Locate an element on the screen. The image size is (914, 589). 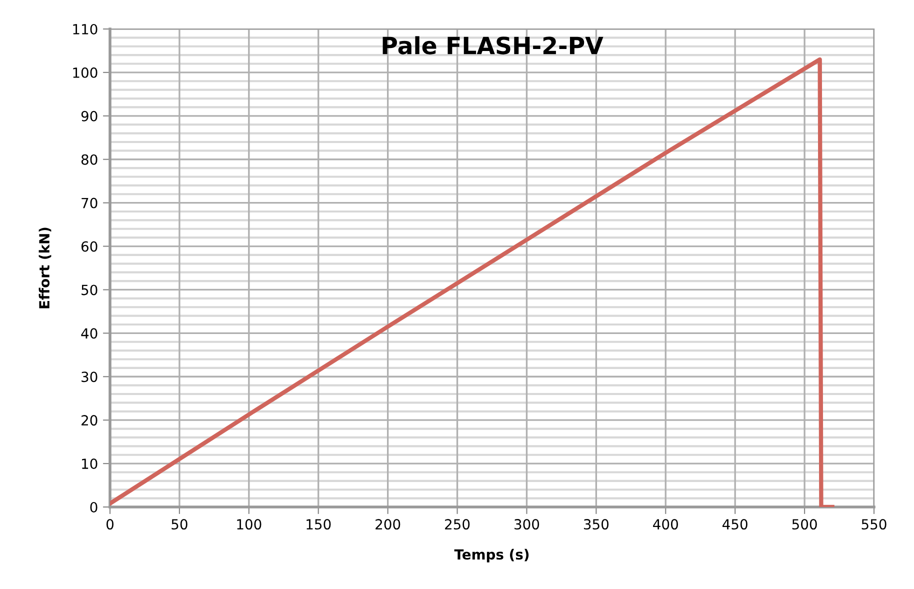
y-axis-title: Effort (kN) is located at coordinates (45, 268).